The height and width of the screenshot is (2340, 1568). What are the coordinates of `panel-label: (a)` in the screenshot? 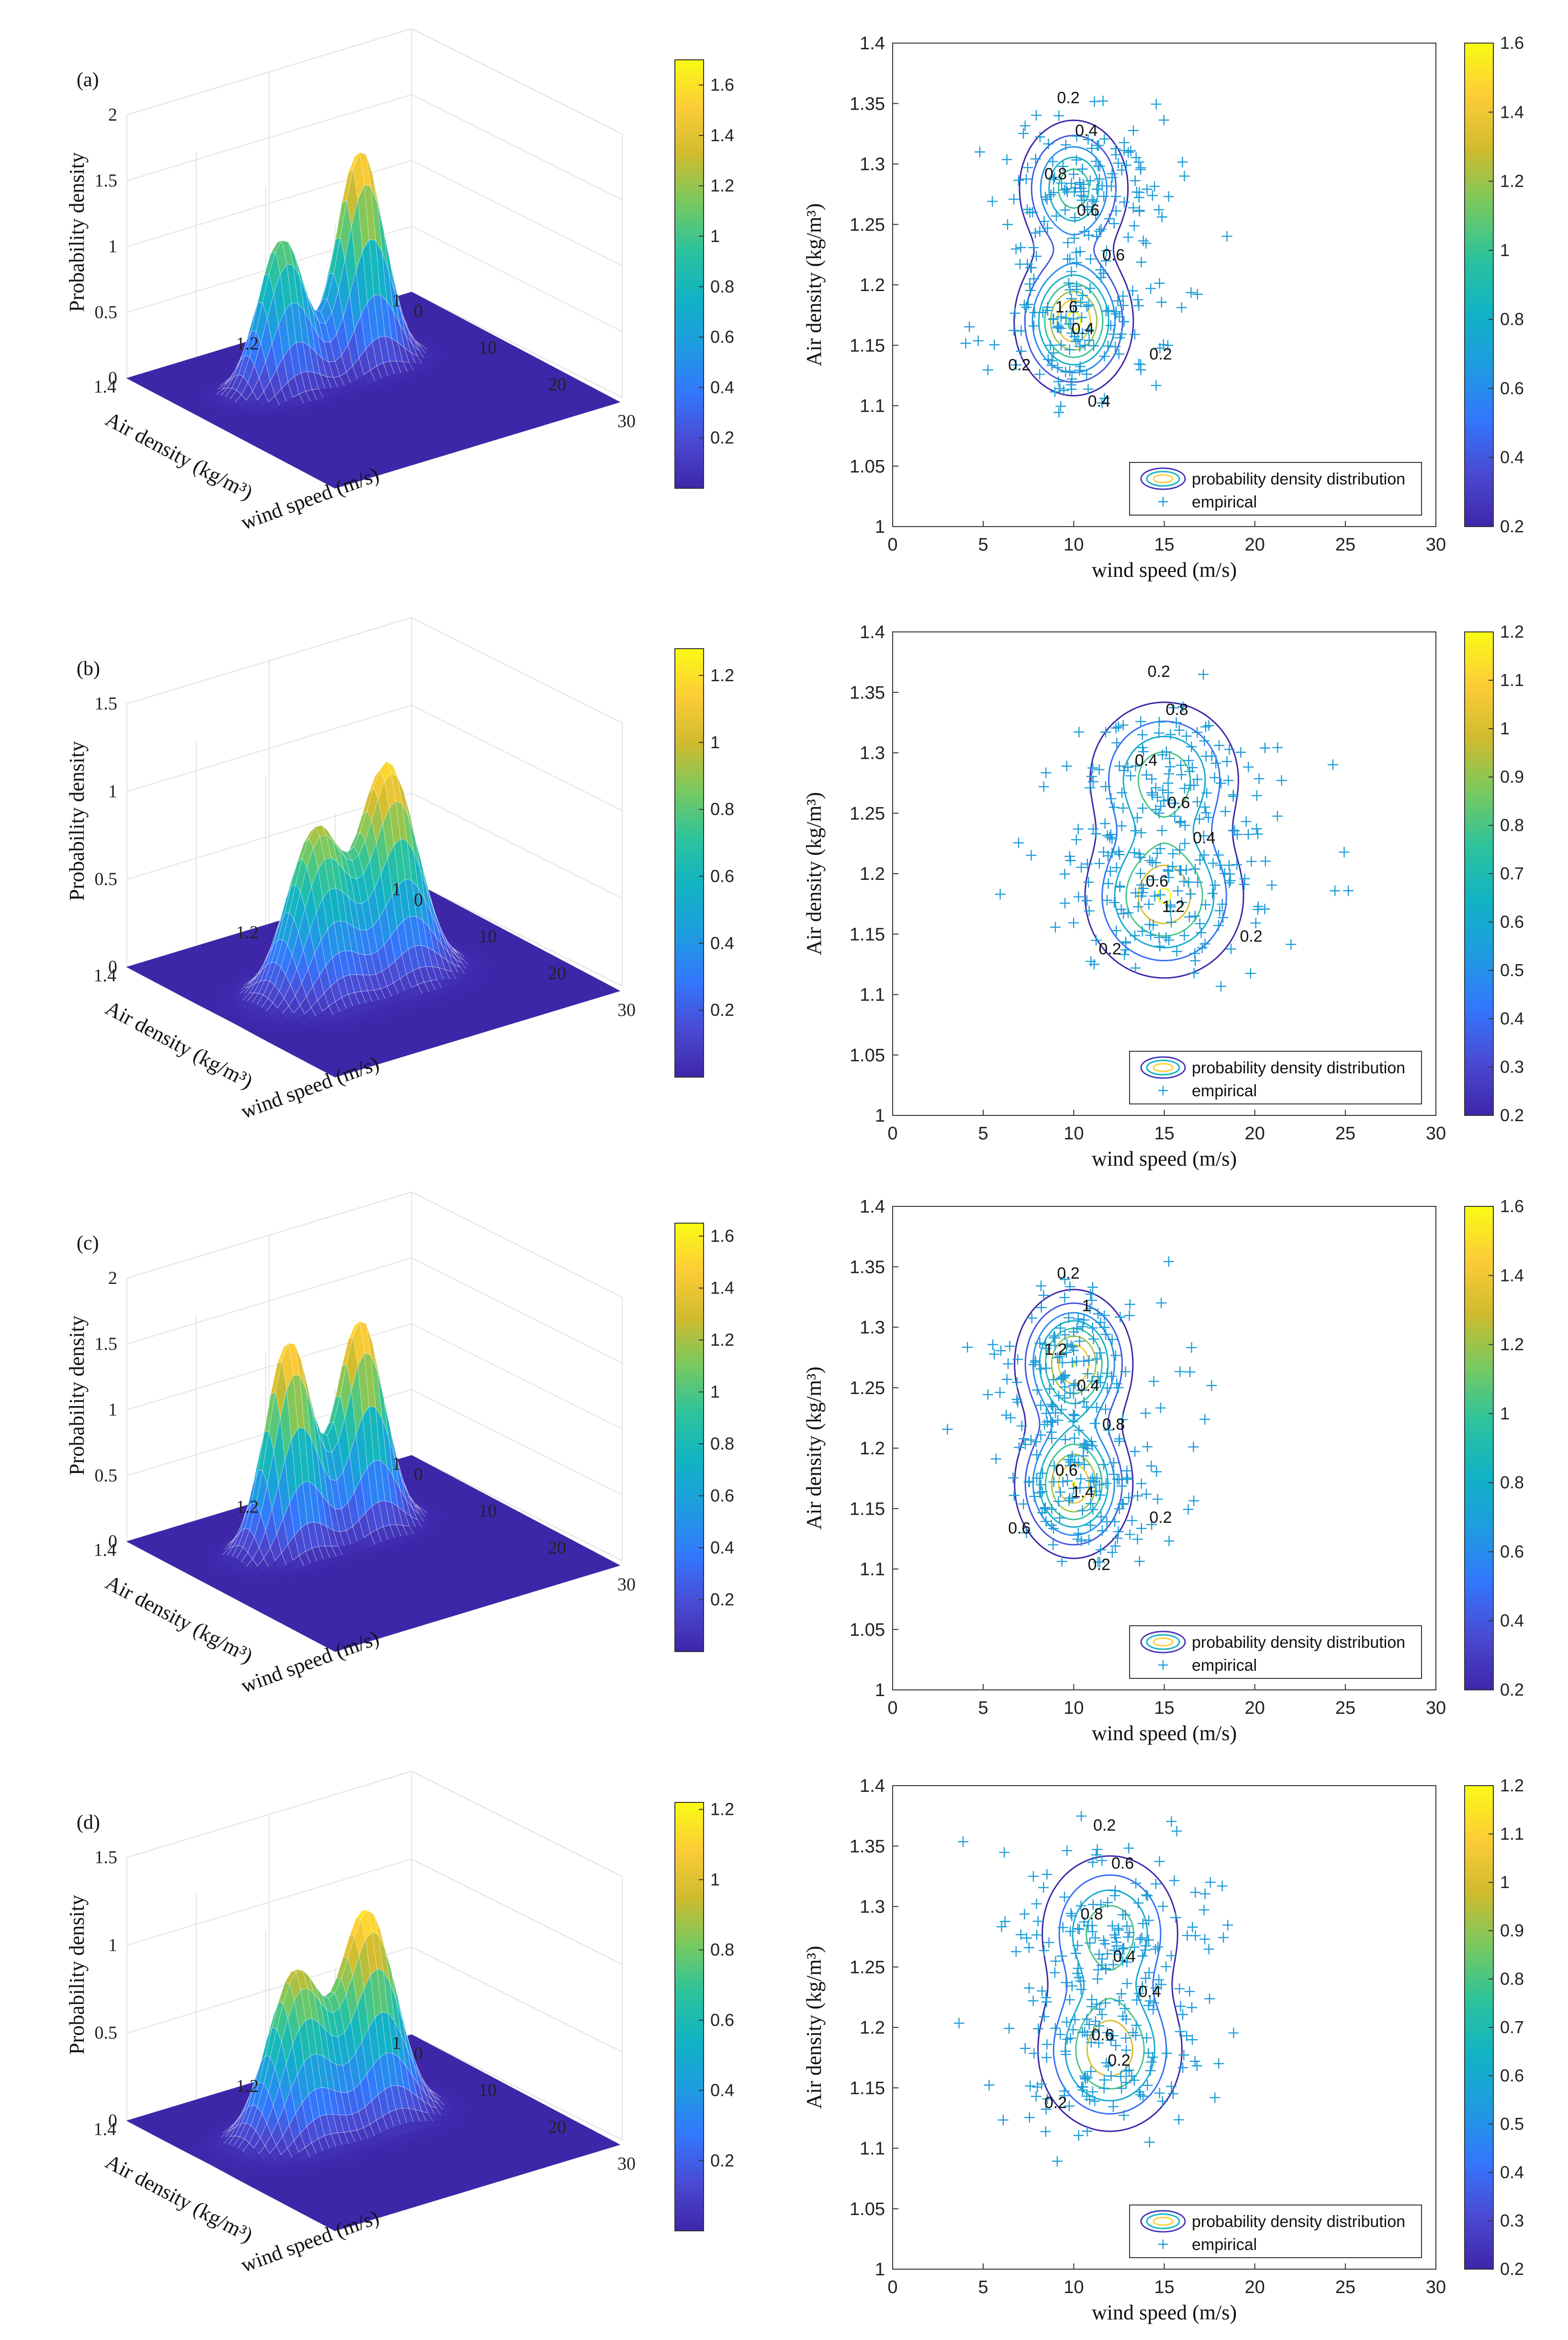 It's located at (88, 80).